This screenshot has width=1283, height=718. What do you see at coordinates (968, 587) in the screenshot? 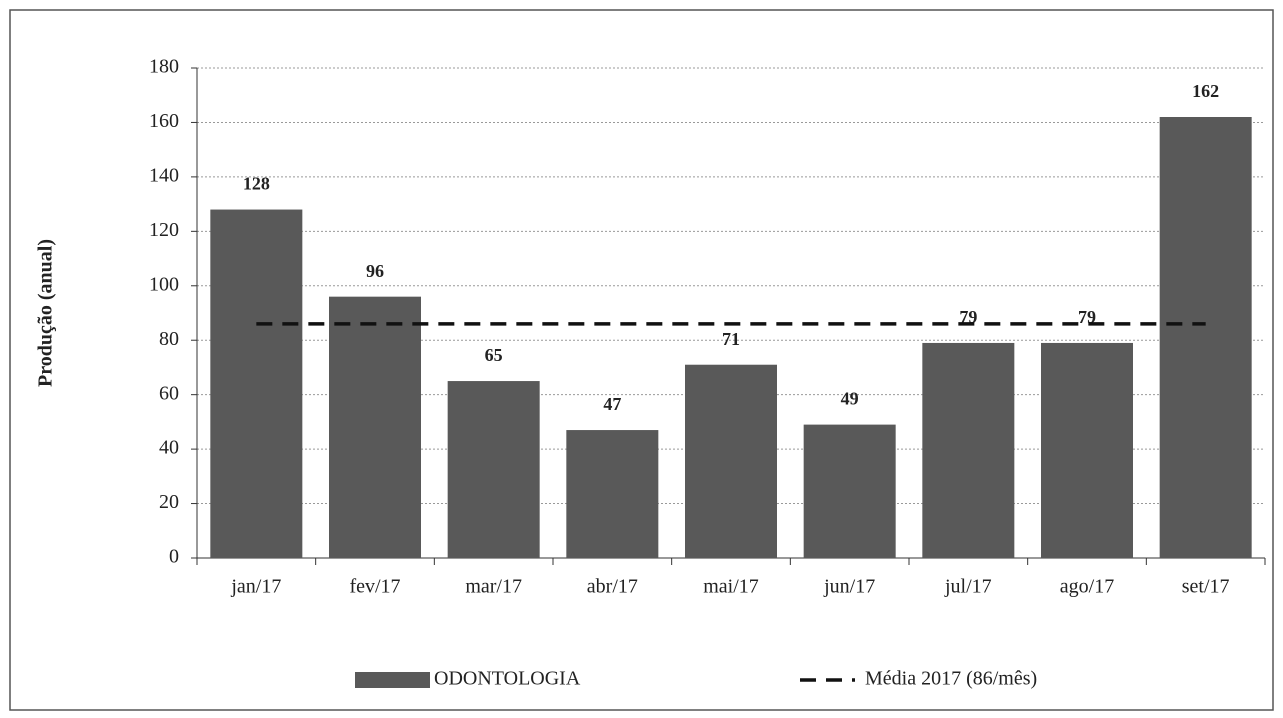
I see `x-tick-label: jul/17` at bounding box center [968, 587].